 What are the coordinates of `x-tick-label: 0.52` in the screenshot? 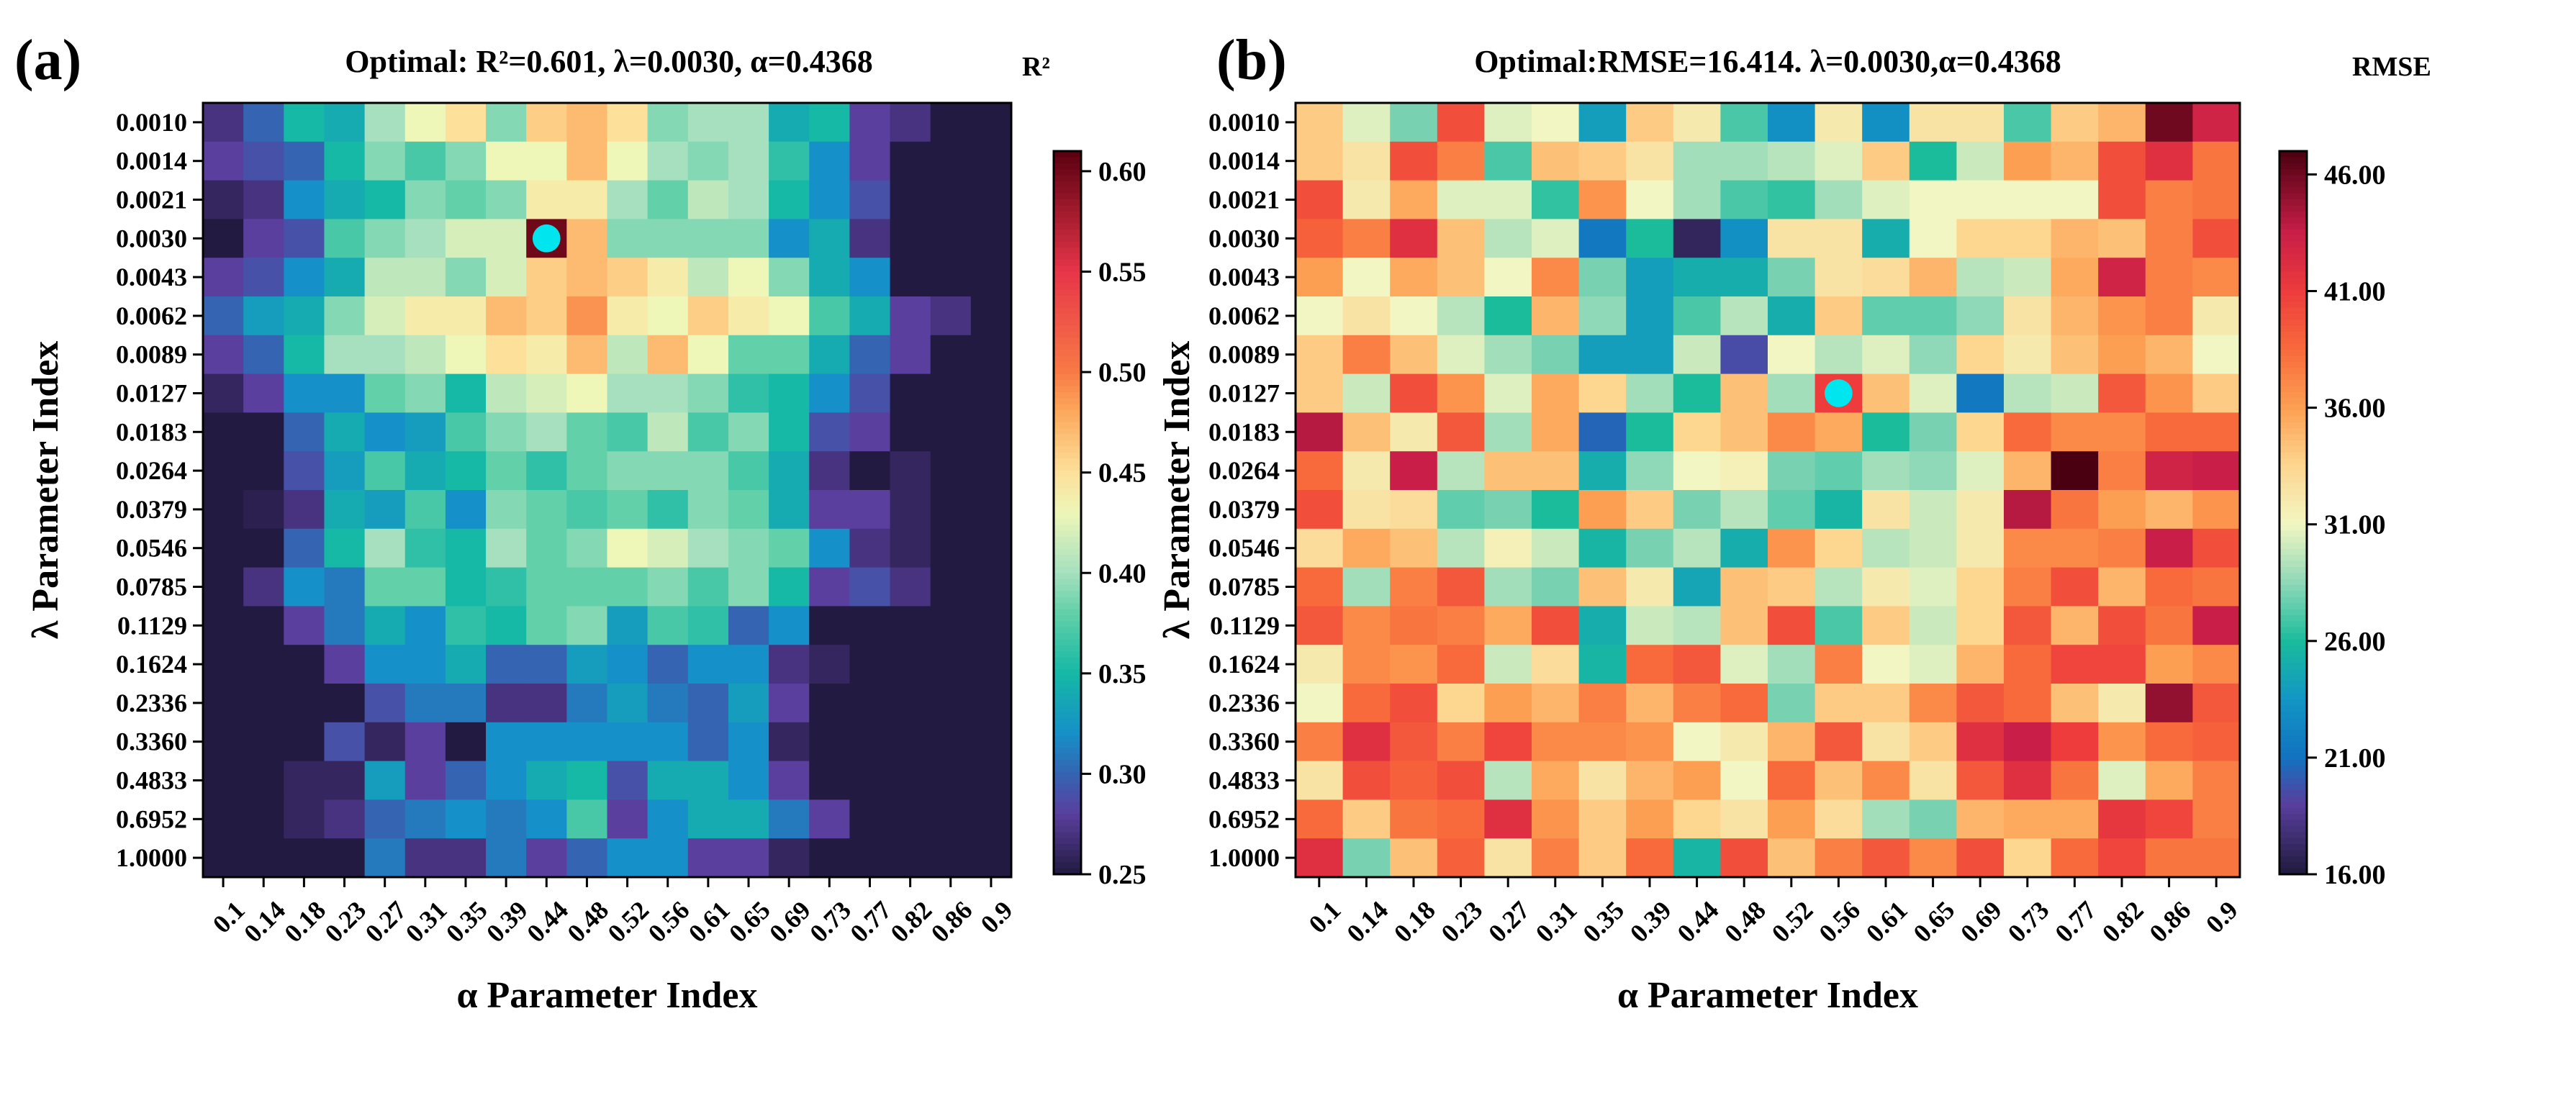 It's located at (628, 922).